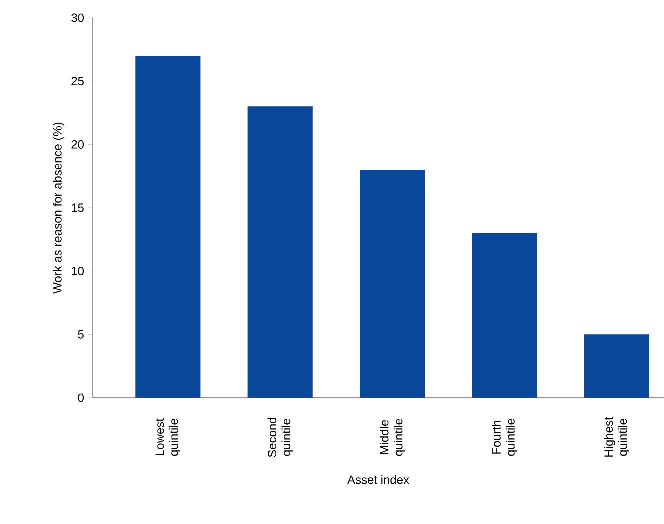  What do you see at coordinates (58, 208) in the screenshot?
I see `y-axis-title: Work as reason for absence (%)` at bounding box center [58, 208].